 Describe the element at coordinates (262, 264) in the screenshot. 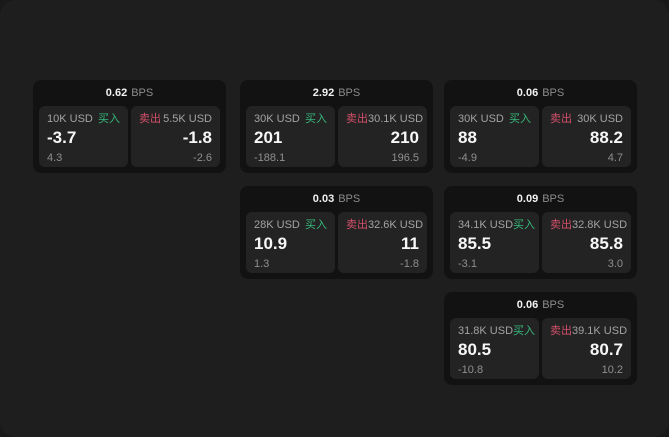

I see `buy-delta: 1.3` at that location.